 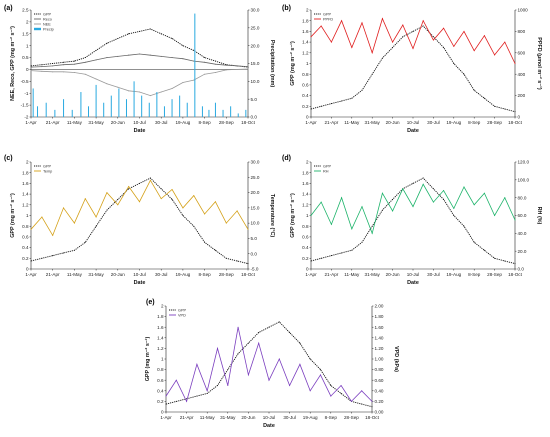 What do you see at coordinates (328, 19) in the screenshot?
I see `legend-label: PPFD` at bounding box center [328, 19].